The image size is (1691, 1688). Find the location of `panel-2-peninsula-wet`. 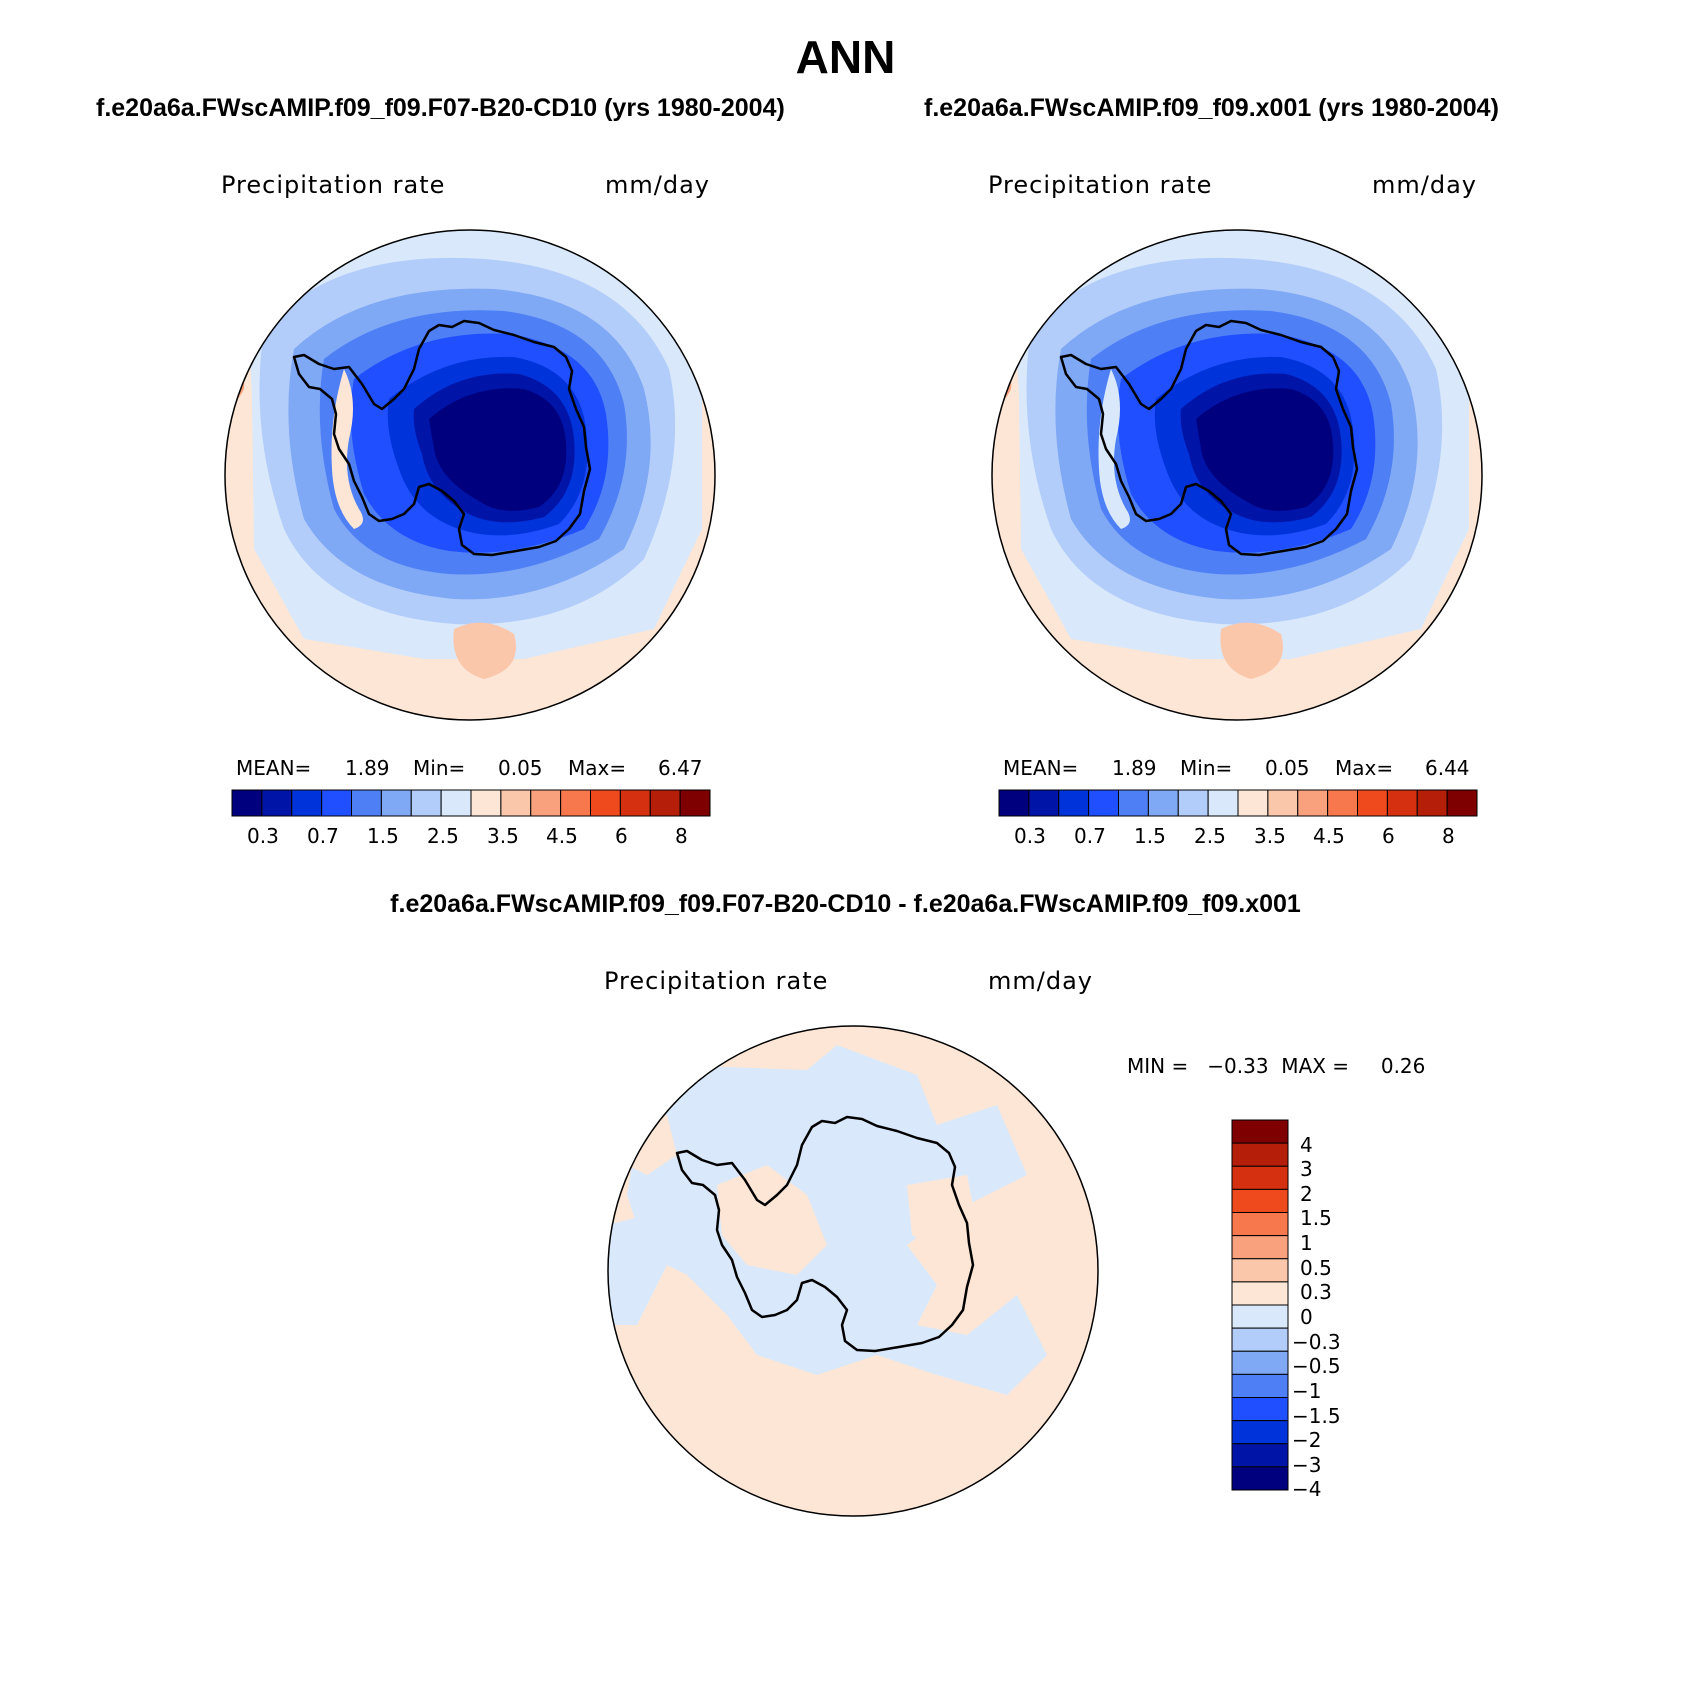

panel-2-peninsula-wet is located at coordinates (1114, 449).